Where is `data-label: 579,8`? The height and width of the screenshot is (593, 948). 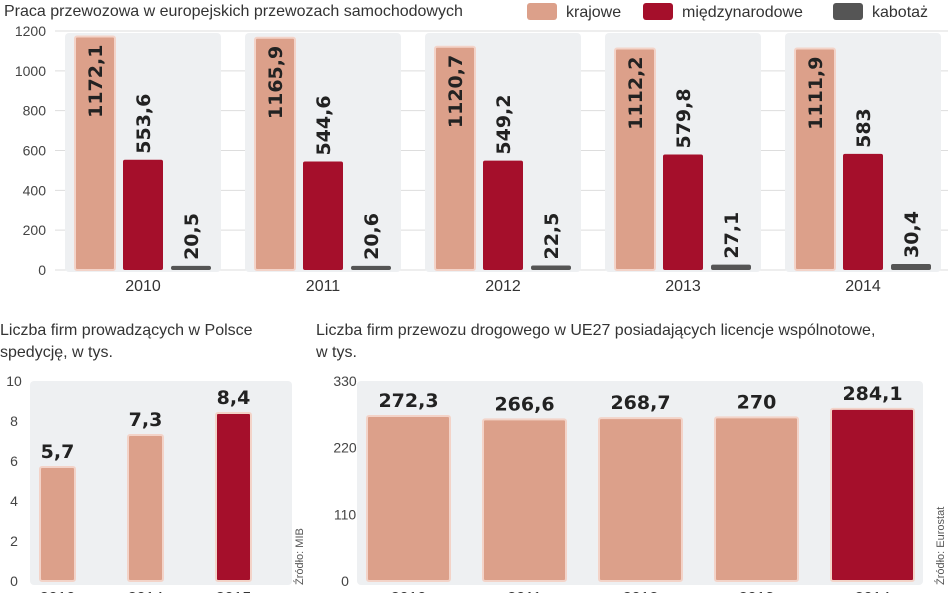 data-label: 579,8 is located at coordinates (684, 118).